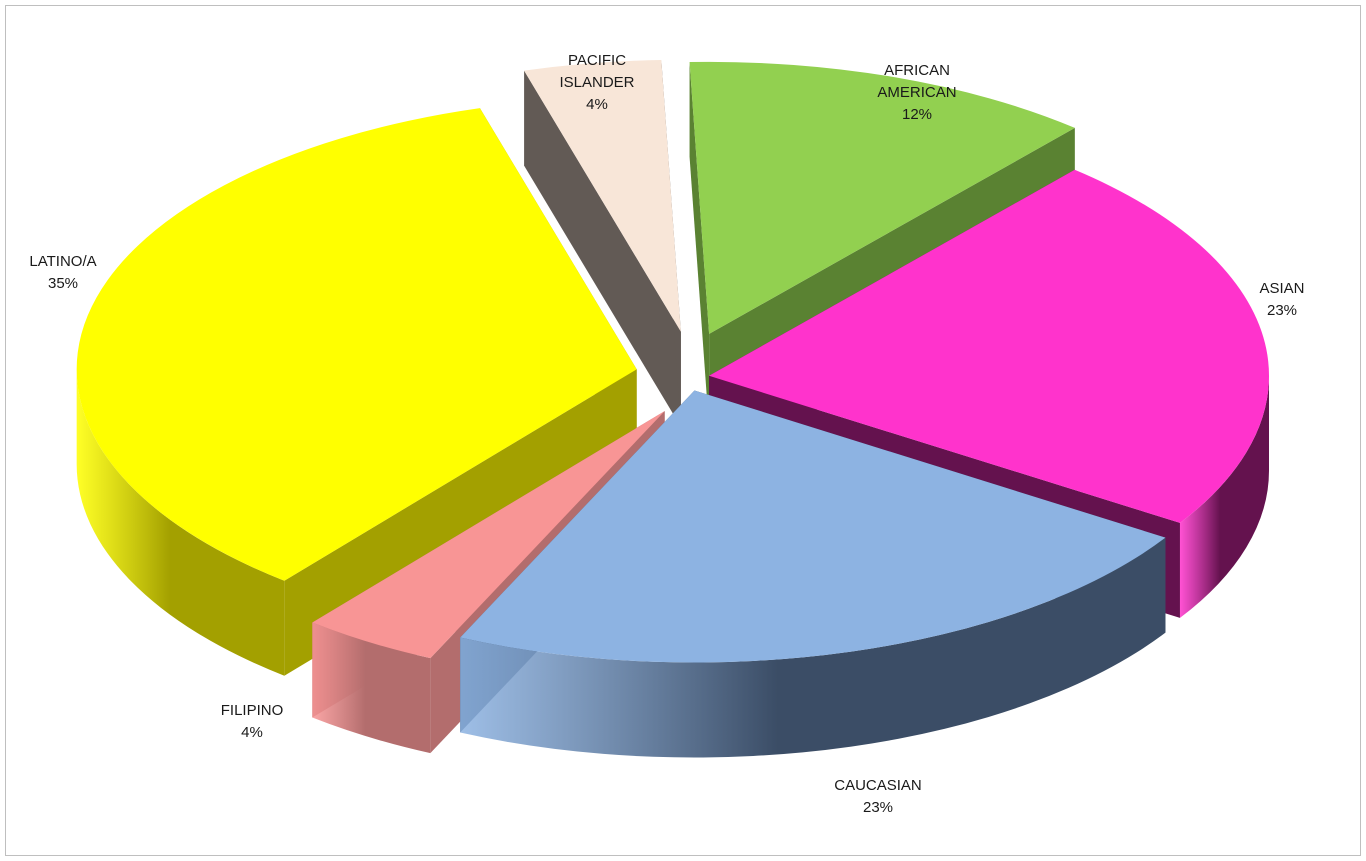 The width and height of the screenshot is (1366, 861). I want to click on slice-label-2: CAUCASIAN 23%, so click(878, 796).